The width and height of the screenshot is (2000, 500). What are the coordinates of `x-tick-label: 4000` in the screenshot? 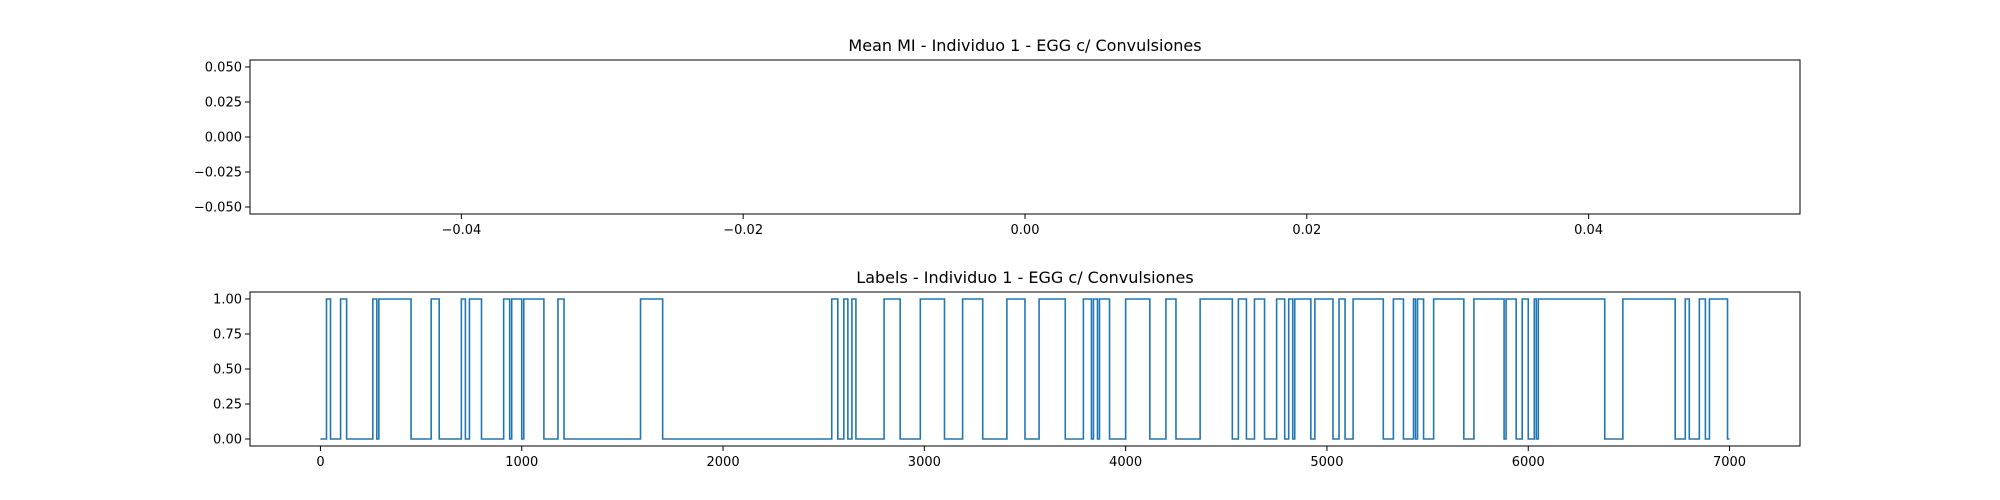 It's located at (1125, 462).